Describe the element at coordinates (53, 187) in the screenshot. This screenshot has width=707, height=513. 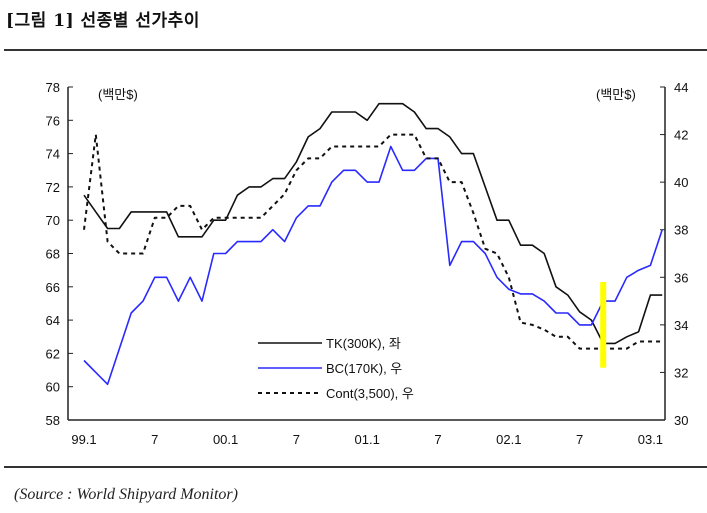
I see `left-tick-label: 72` at that location.